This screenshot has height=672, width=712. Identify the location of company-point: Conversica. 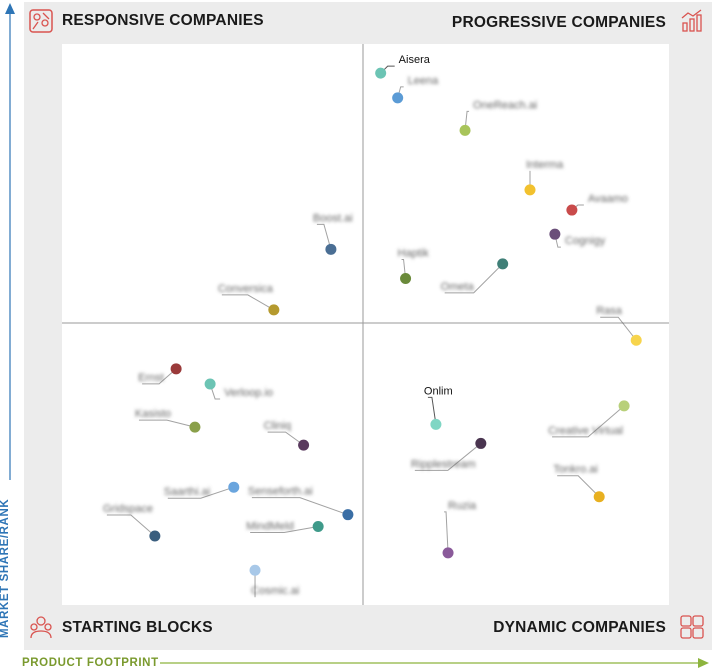
(249, 299).